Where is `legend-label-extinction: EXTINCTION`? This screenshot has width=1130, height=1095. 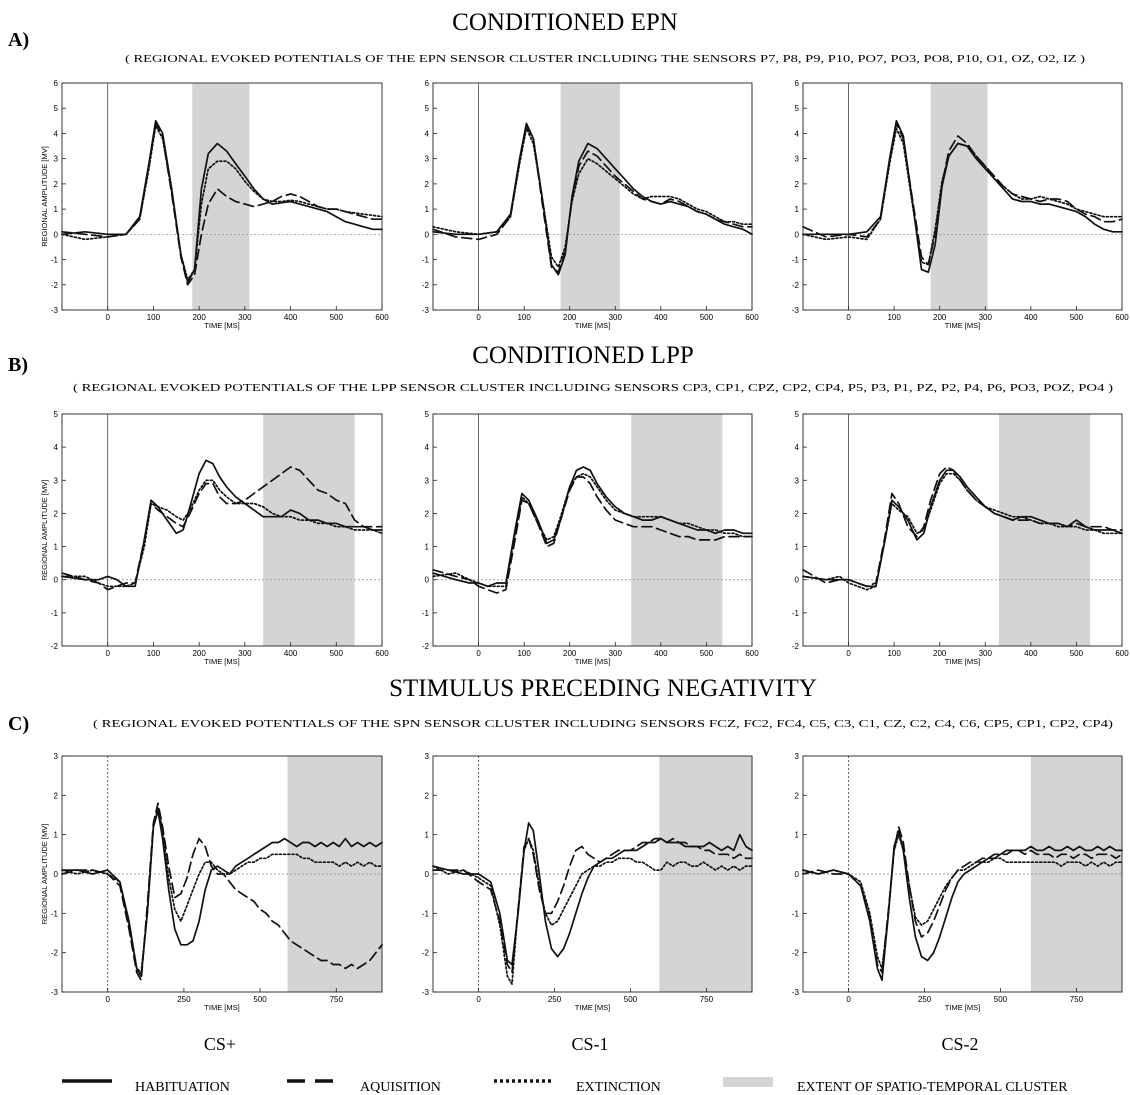 legend-label-extinction: EXTINCTION is located at coordinates (618, 1087).